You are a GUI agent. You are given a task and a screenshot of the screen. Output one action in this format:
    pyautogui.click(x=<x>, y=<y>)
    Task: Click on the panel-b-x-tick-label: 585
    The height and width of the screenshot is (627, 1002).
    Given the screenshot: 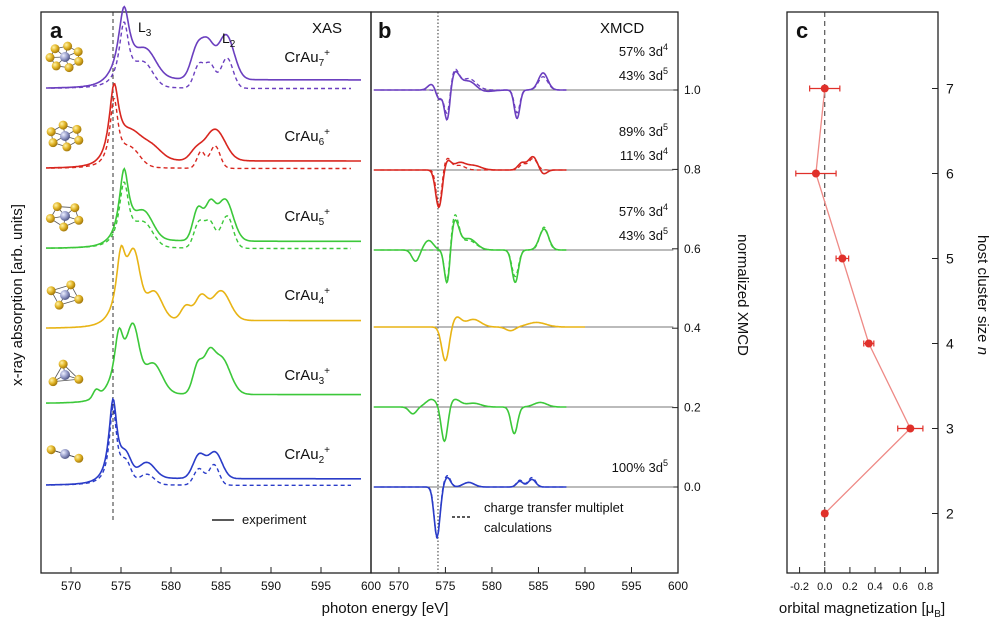 What is the action you would take?
    pyautogui.click(x=538, y=586)
    